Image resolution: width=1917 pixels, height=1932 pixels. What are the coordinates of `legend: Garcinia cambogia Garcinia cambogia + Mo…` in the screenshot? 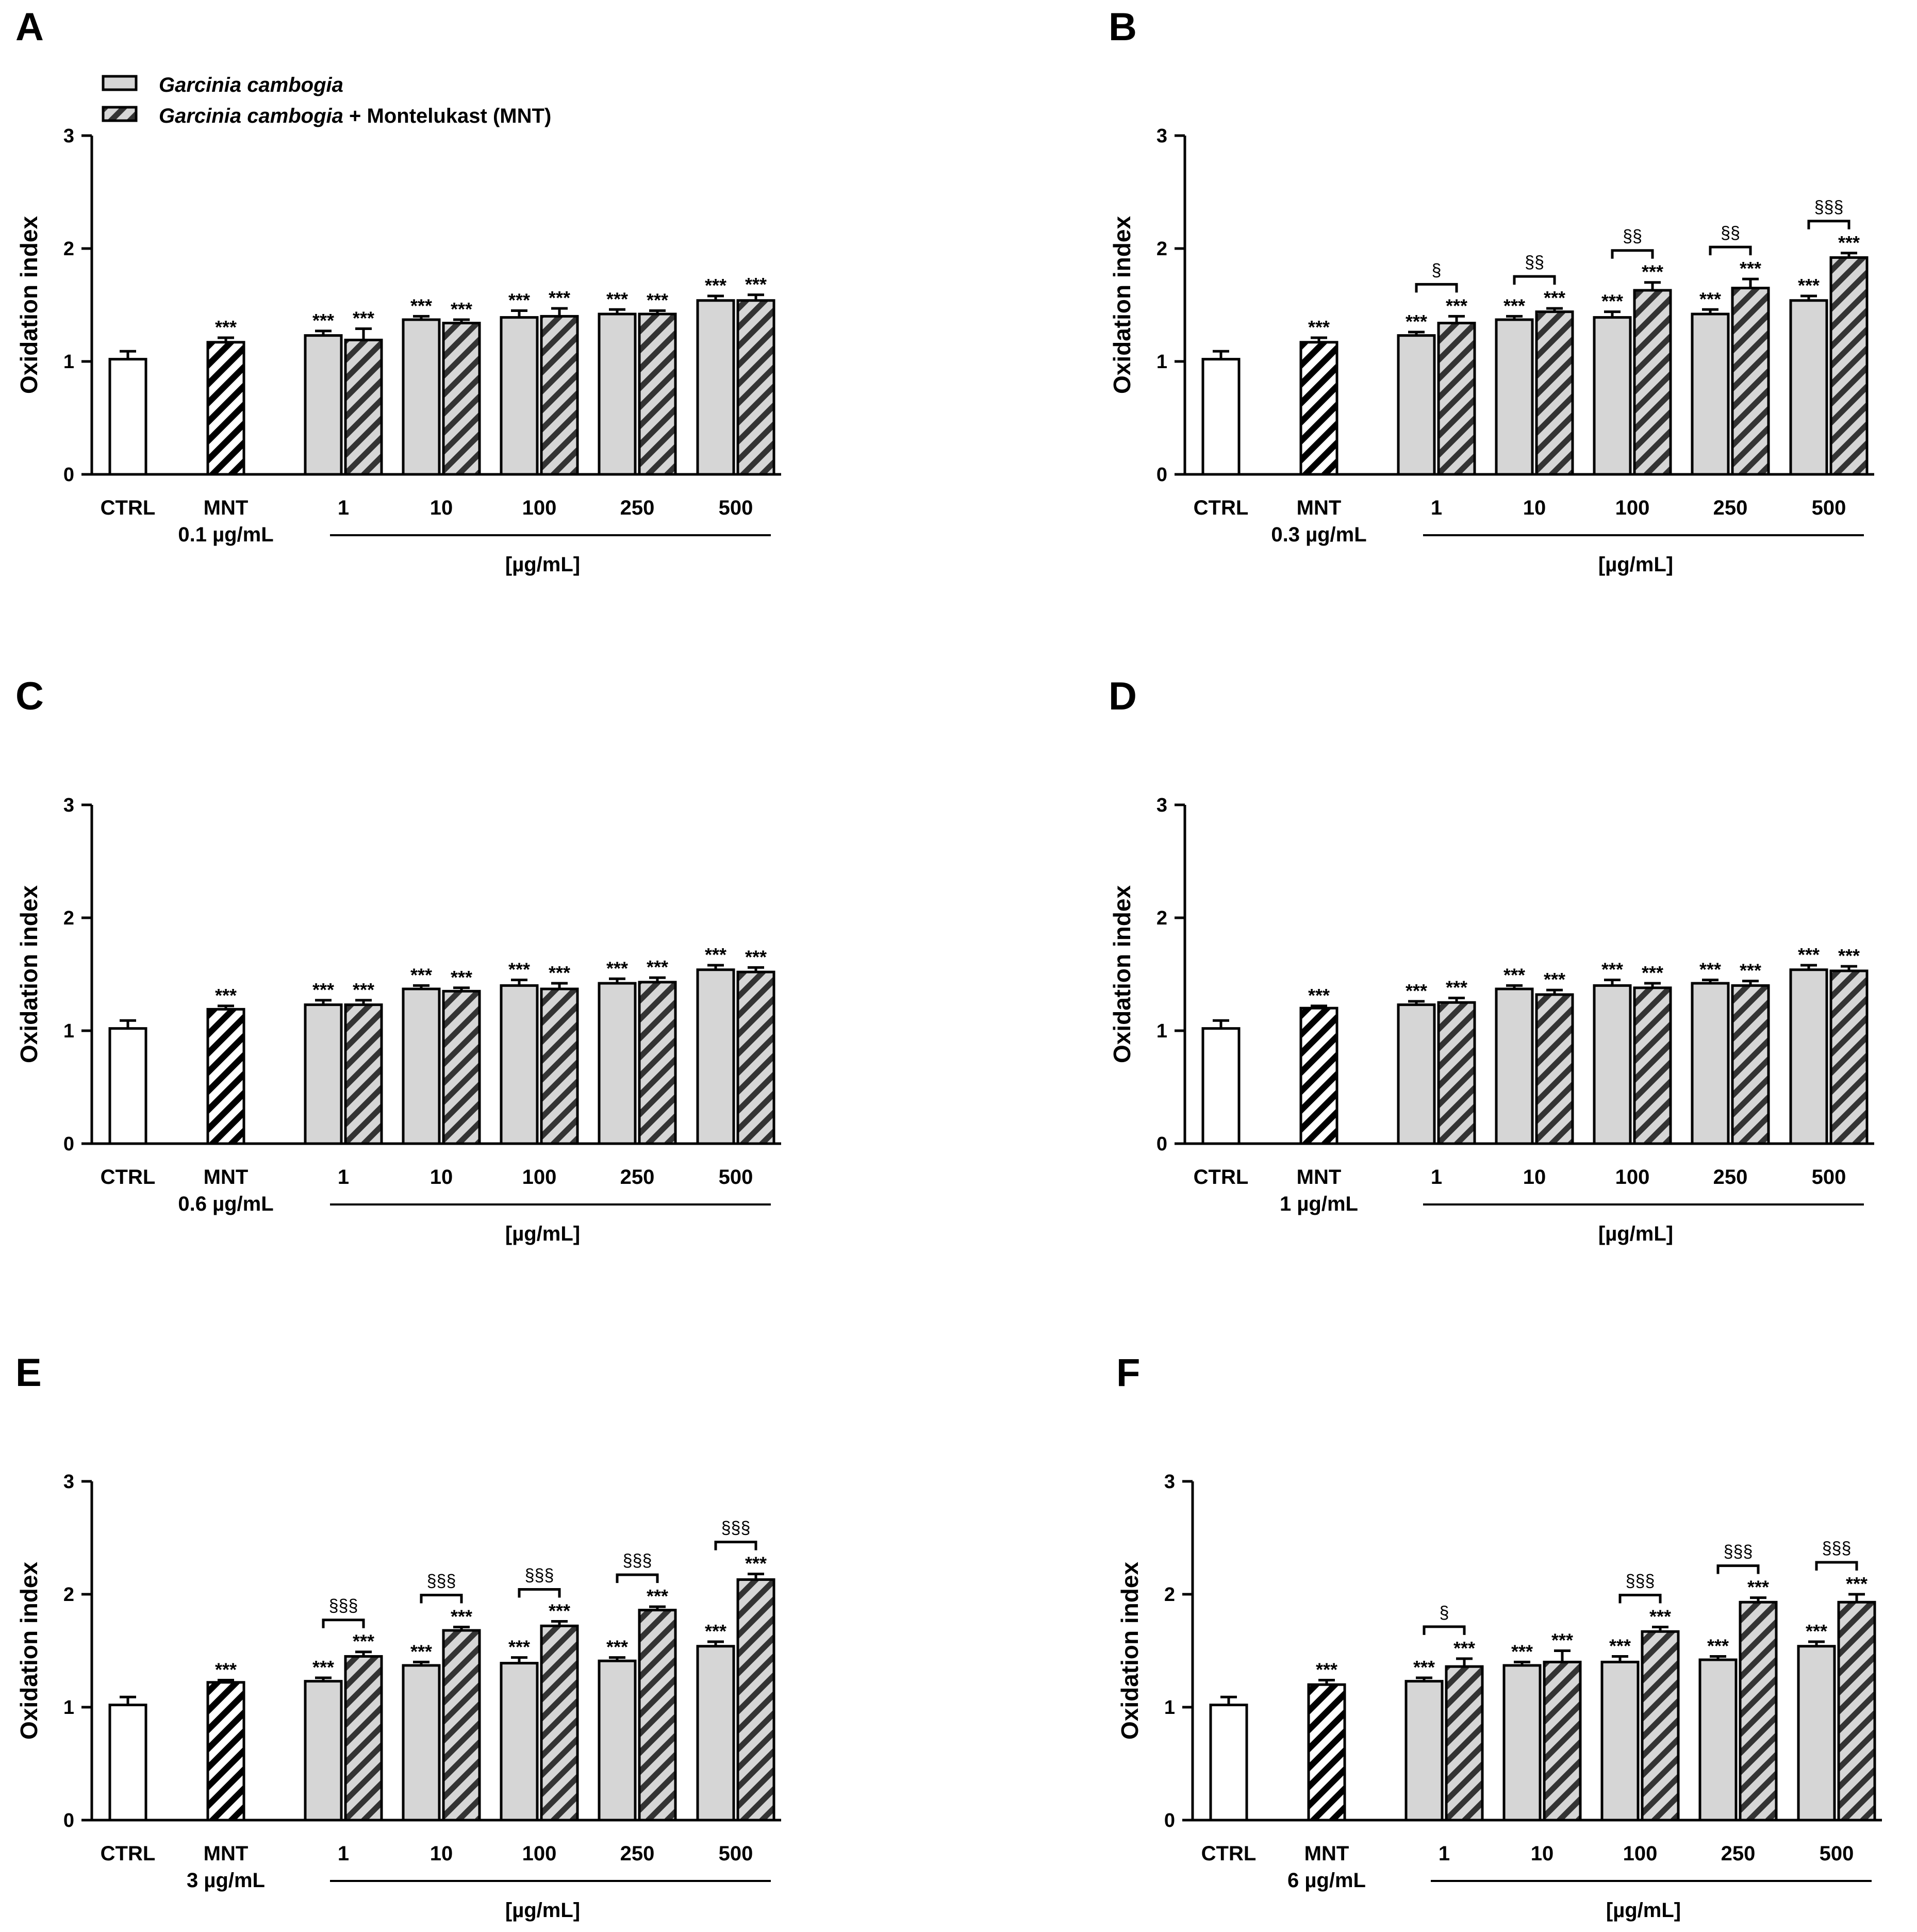 It's located at (326, 100).